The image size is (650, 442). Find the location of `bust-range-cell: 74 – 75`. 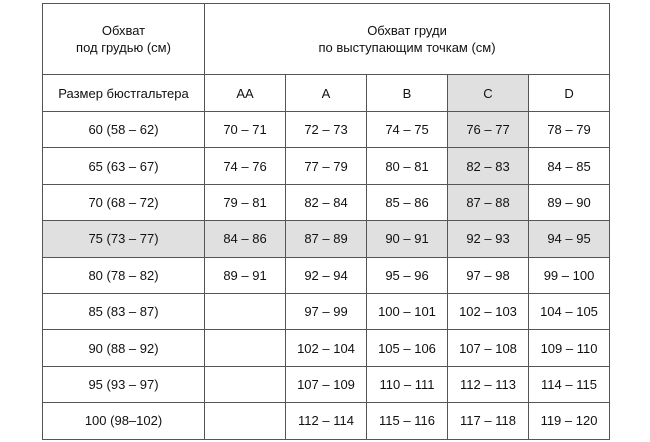

bust-range-cell: 74 – 75 is located at coordinates (407, 129).